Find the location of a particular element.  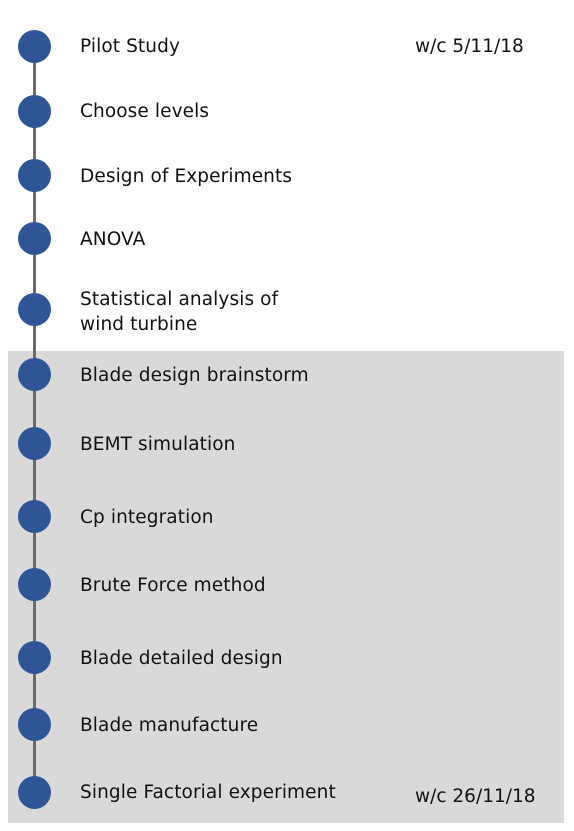

step-label: Statistical analysis of wind turbine is located at coordinates (179, 312).